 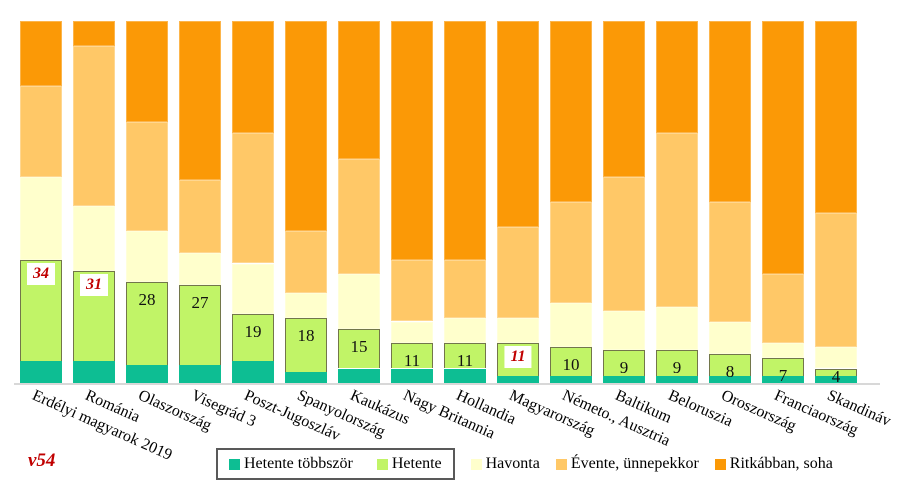 I want to click on version-annotation: v54, so click(x=42, y=460).